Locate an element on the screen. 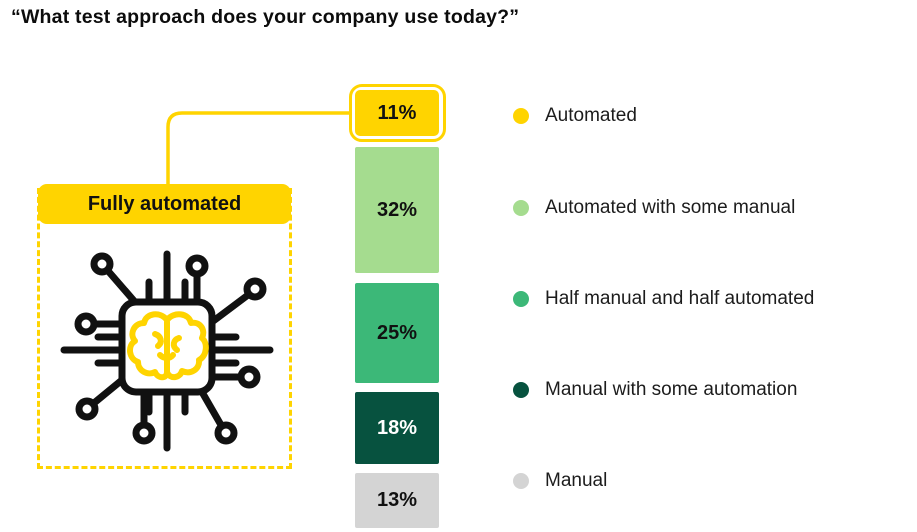 This screenshot has width=917, height=532. legend-label: Manual is located at coordinates (576, 480).